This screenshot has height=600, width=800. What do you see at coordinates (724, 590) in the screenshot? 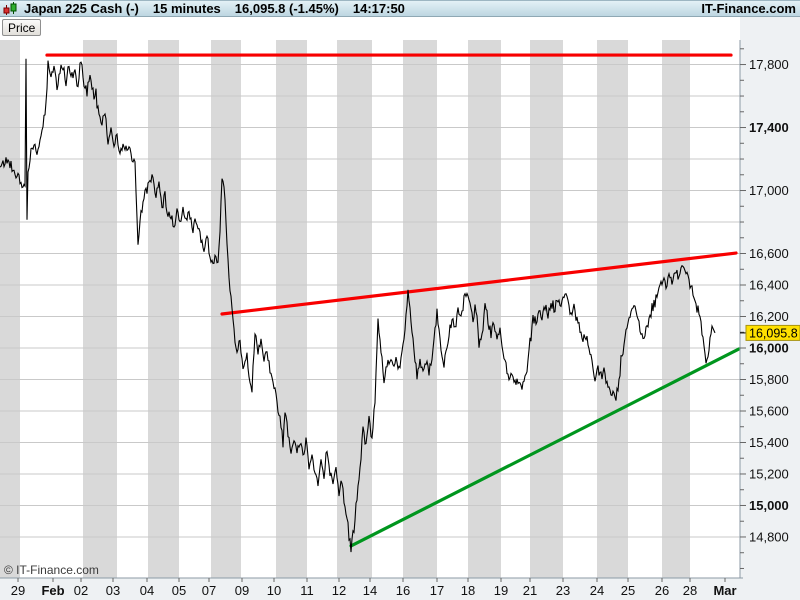
I see `x-axis-label: Mar` at bounding box center [724, 590].